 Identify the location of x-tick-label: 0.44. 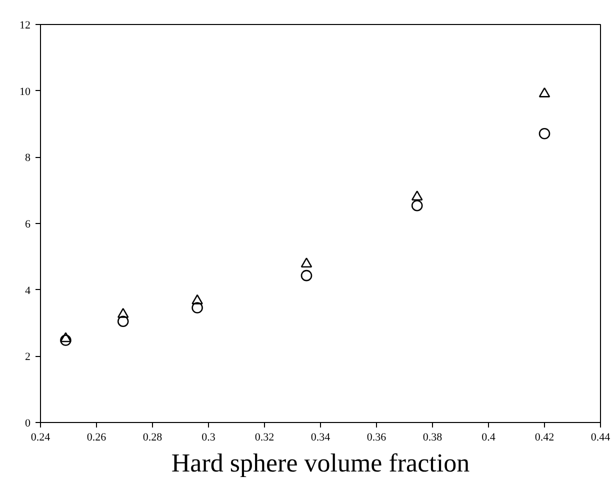
(600, 438).